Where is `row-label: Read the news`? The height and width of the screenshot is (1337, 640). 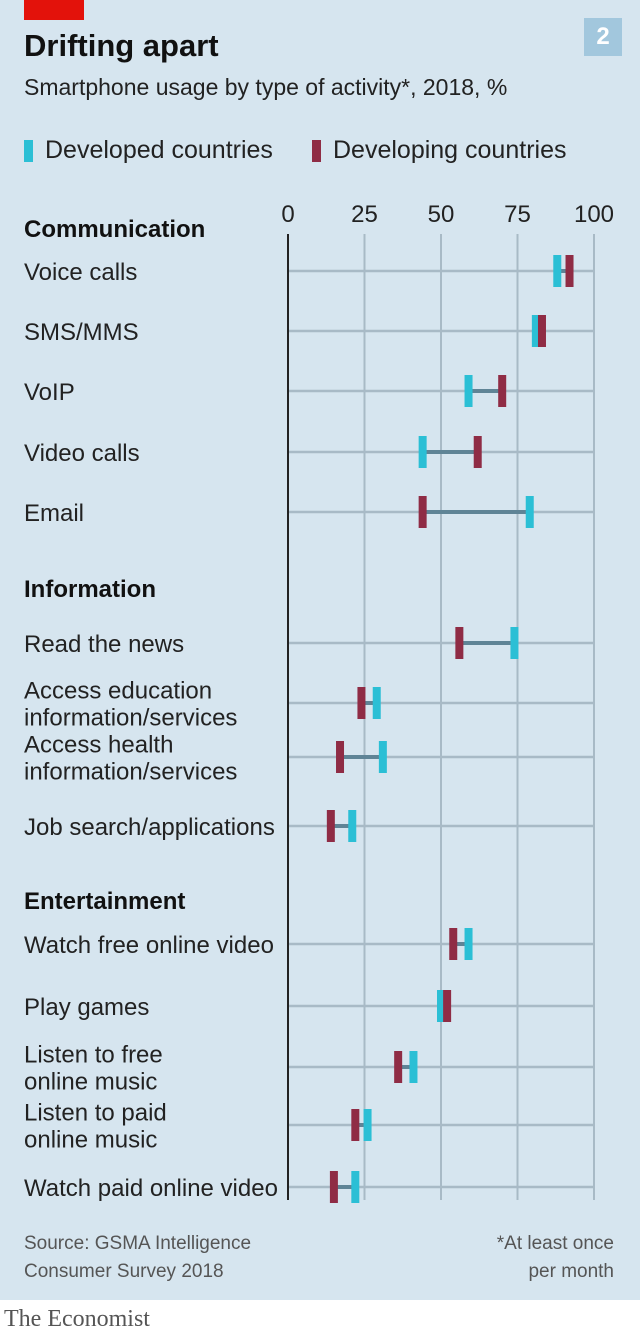 row-label: Read the news is located at coordinates (104, 644).